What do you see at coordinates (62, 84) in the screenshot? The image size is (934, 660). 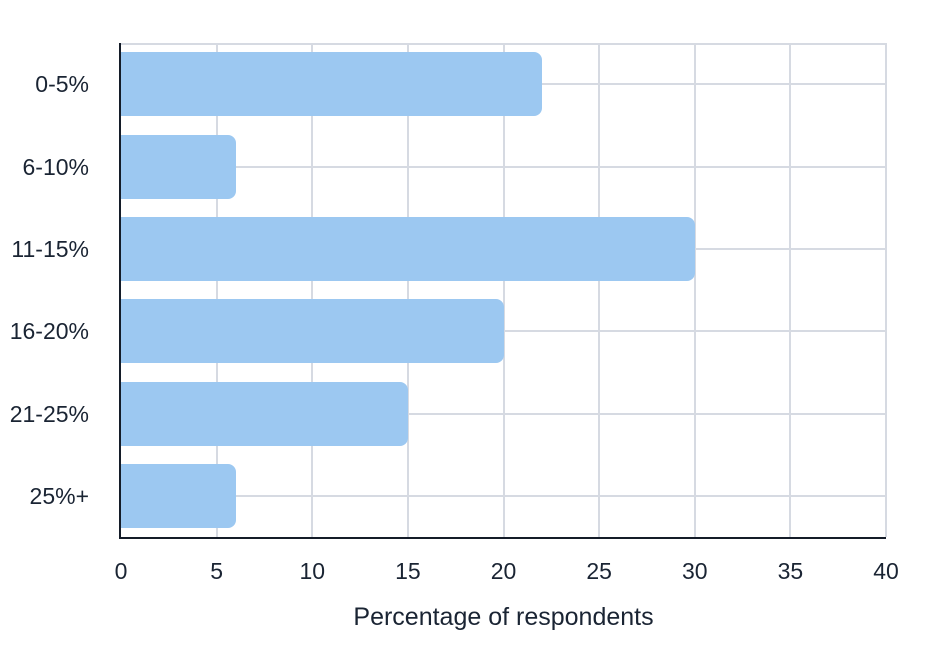 I see `y-tick-label-1: 0-5%` at bounding box center [62, 84].